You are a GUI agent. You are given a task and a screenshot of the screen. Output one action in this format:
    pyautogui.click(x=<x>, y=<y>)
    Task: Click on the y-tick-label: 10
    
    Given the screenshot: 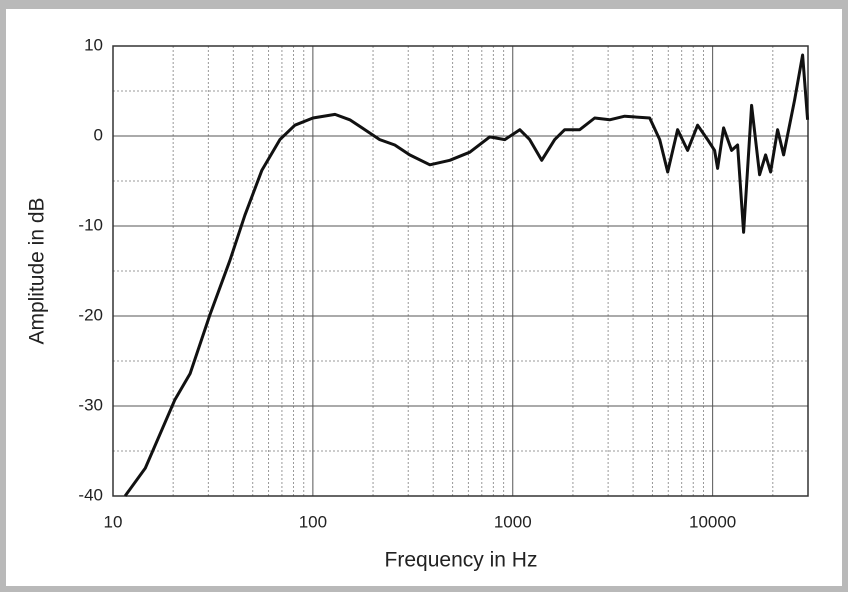 What is the action you would take?
    pyautogui.click(x=93, y=44)
    